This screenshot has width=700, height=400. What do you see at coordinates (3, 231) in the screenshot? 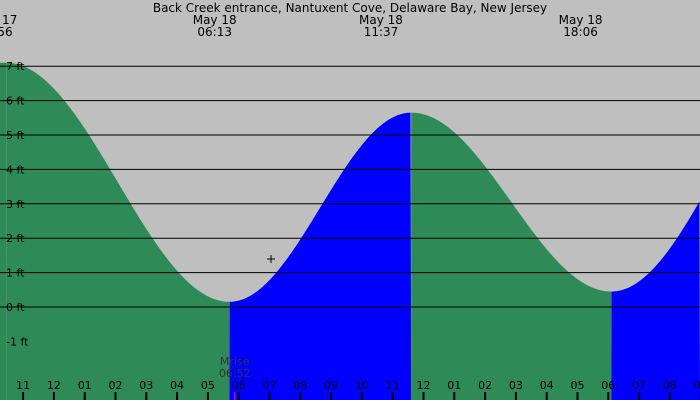
I see `ebb-tide-area` at bounding box center [3, 231].